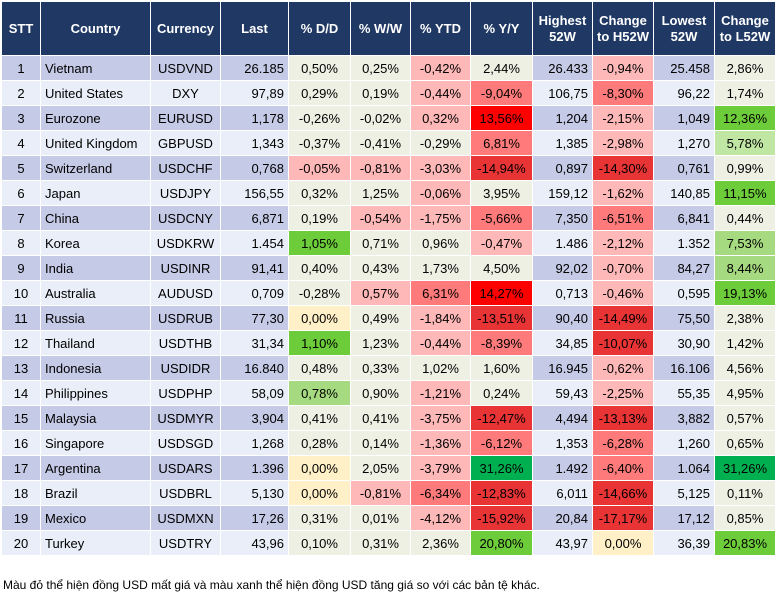 The image size is (777, 602). I want to click on cell-pct-yy: 2,44%, so click(501, 68).